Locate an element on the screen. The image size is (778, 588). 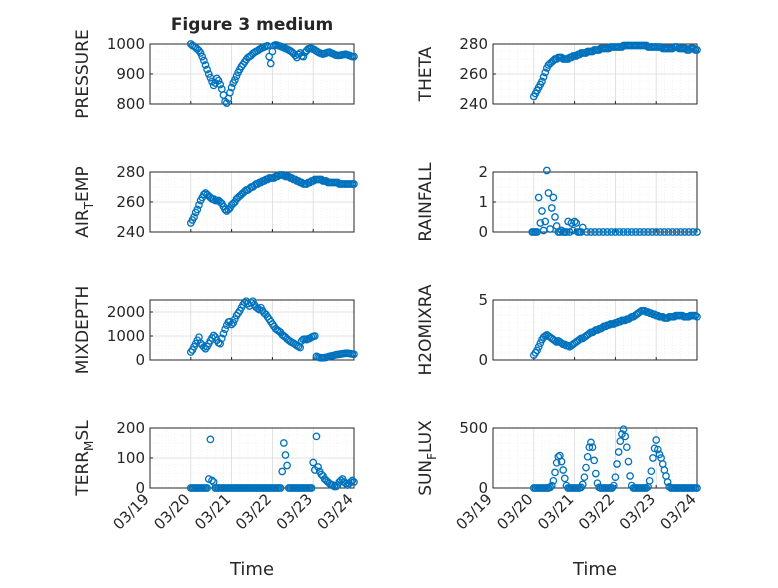
subplot-1: 800 900 1000 PRESSURE is located at coordinates (215, 74).